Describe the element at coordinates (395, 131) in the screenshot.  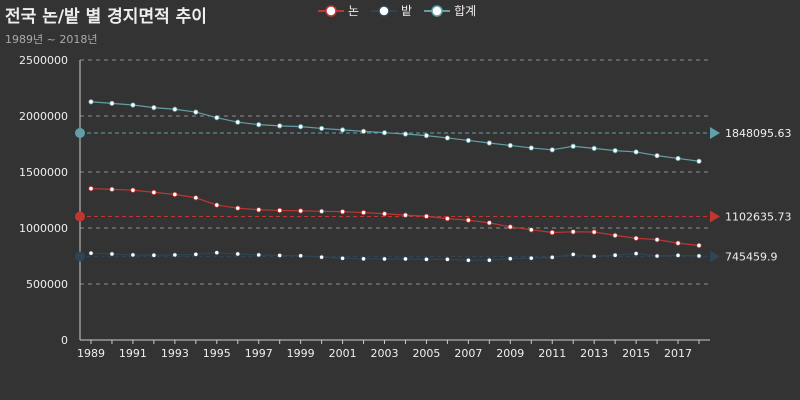
I see `series-line-합계` at that location.